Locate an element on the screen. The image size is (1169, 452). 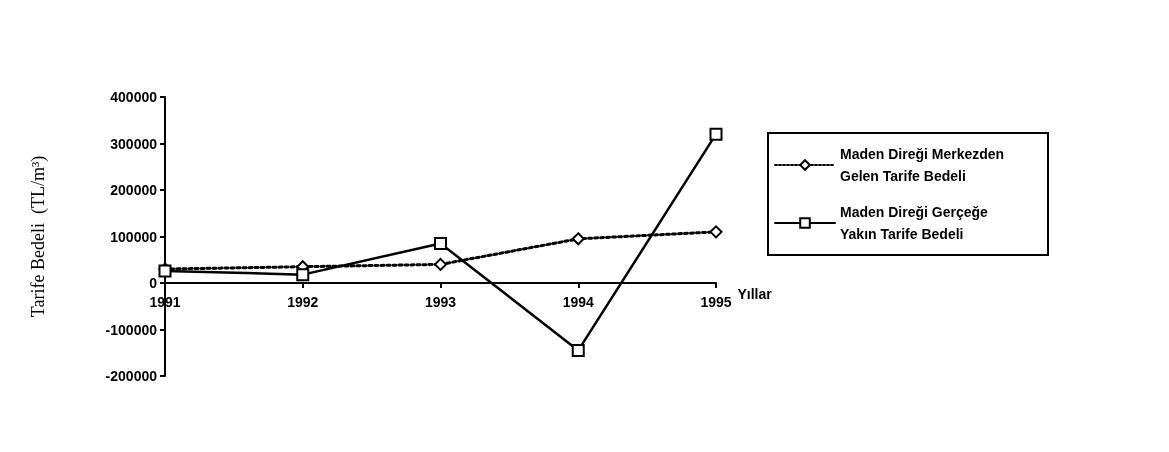
y-tick-label: 400000 is located at coordinates (134, 97).